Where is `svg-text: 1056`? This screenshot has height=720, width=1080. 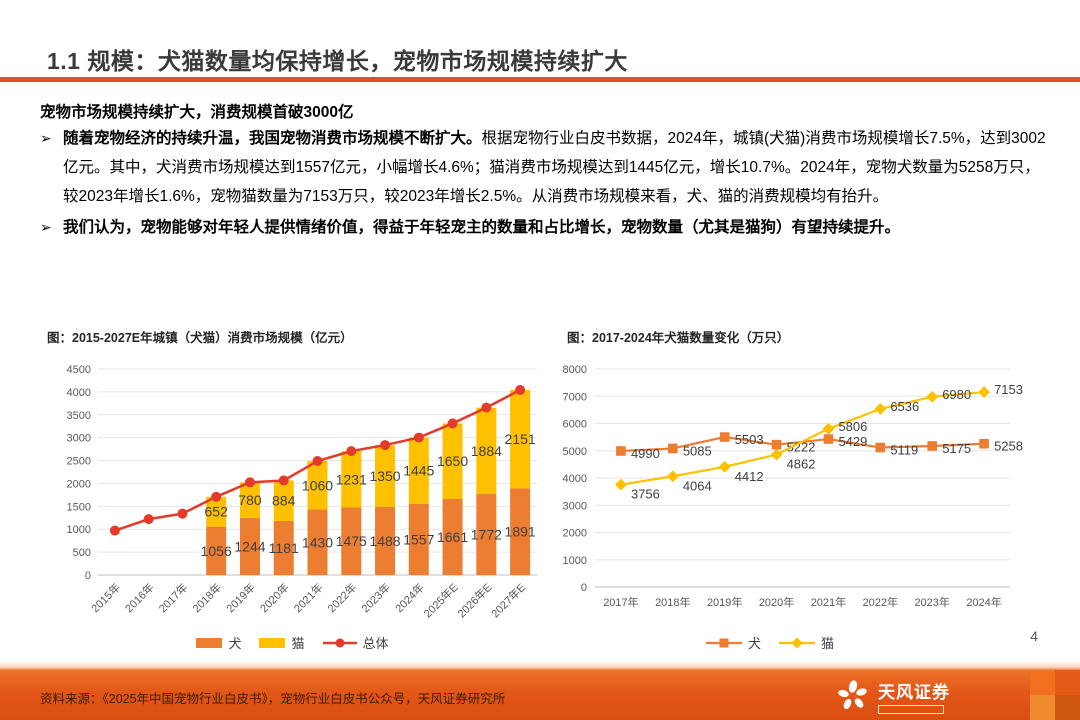
svg-text: 1056 is located at coordinates (216, 551).